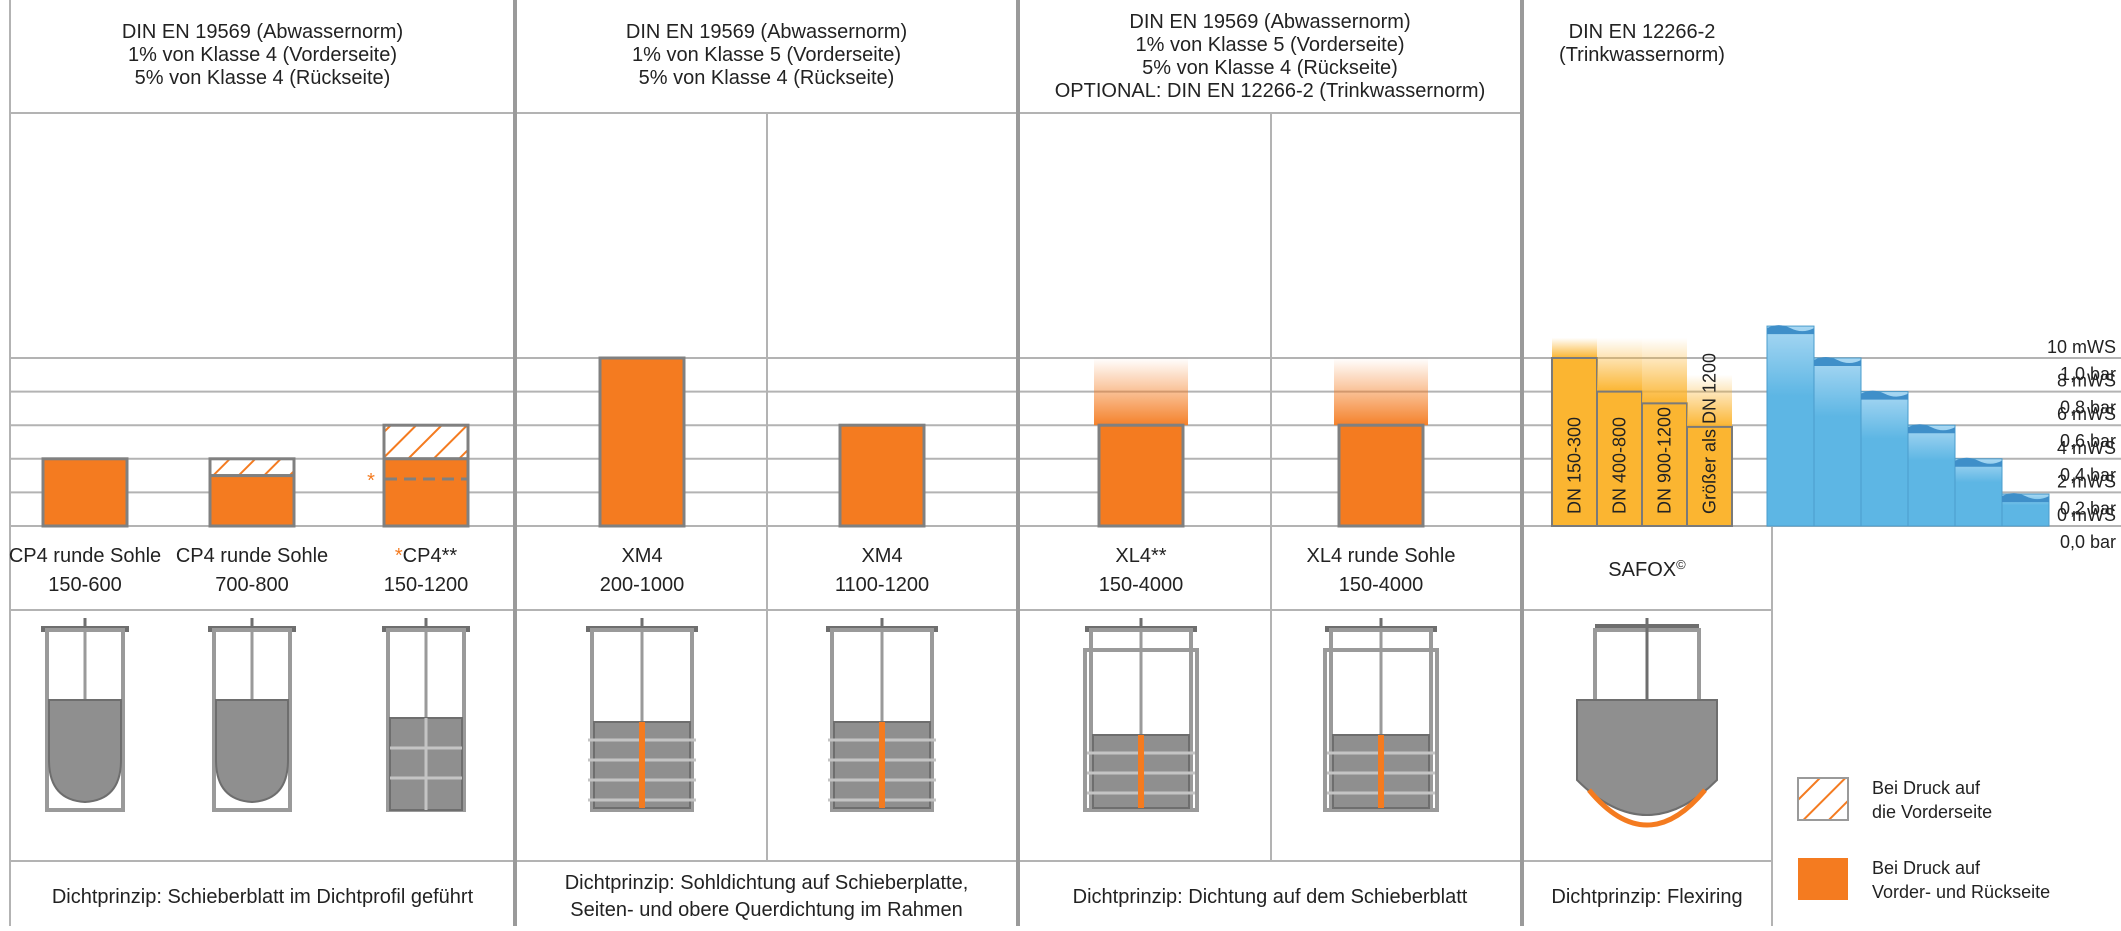 This screenshot has width=2121, height=931. Describe the element at coordinates (1681, 564) in the screenshot. I see `product-suffix: ©` at that location.